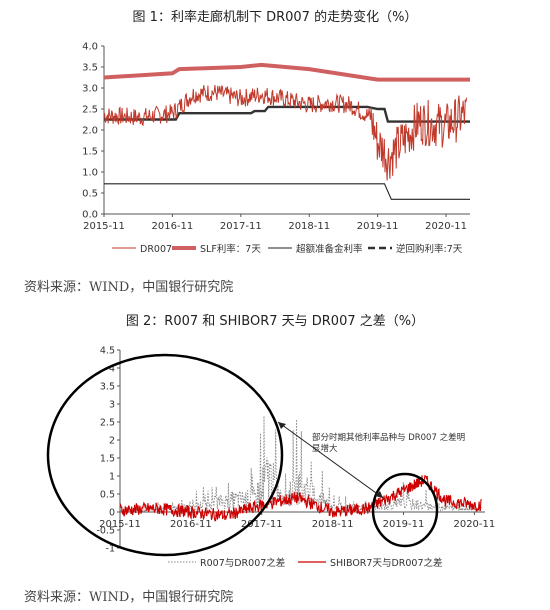  Describe the element at coordinates (275, 321) in the screenshot. I see `figure2-title: 图 2：R007 和 SHIBOR7 天与 DR007 之差（%）` at that location.